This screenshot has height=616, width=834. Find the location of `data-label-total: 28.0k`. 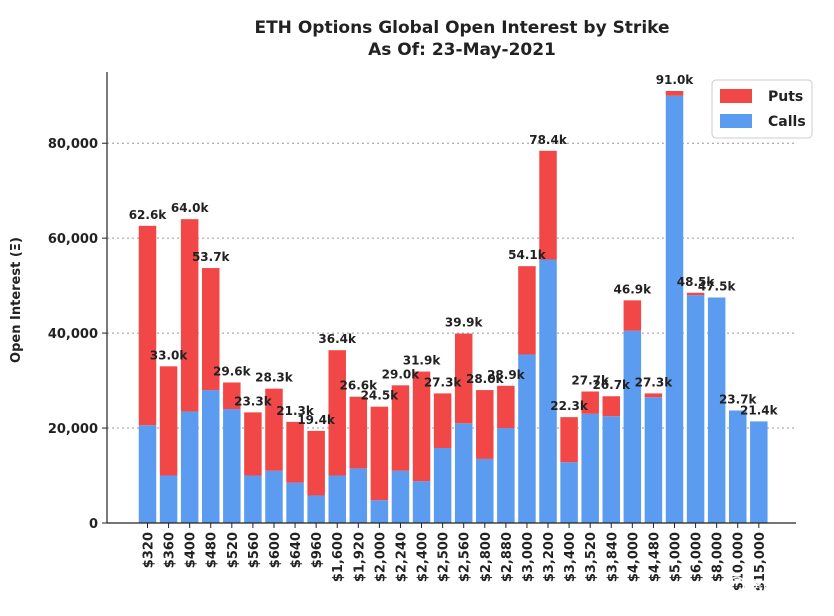

data-label-total: 28.0k is located at coordinates (485, 379).